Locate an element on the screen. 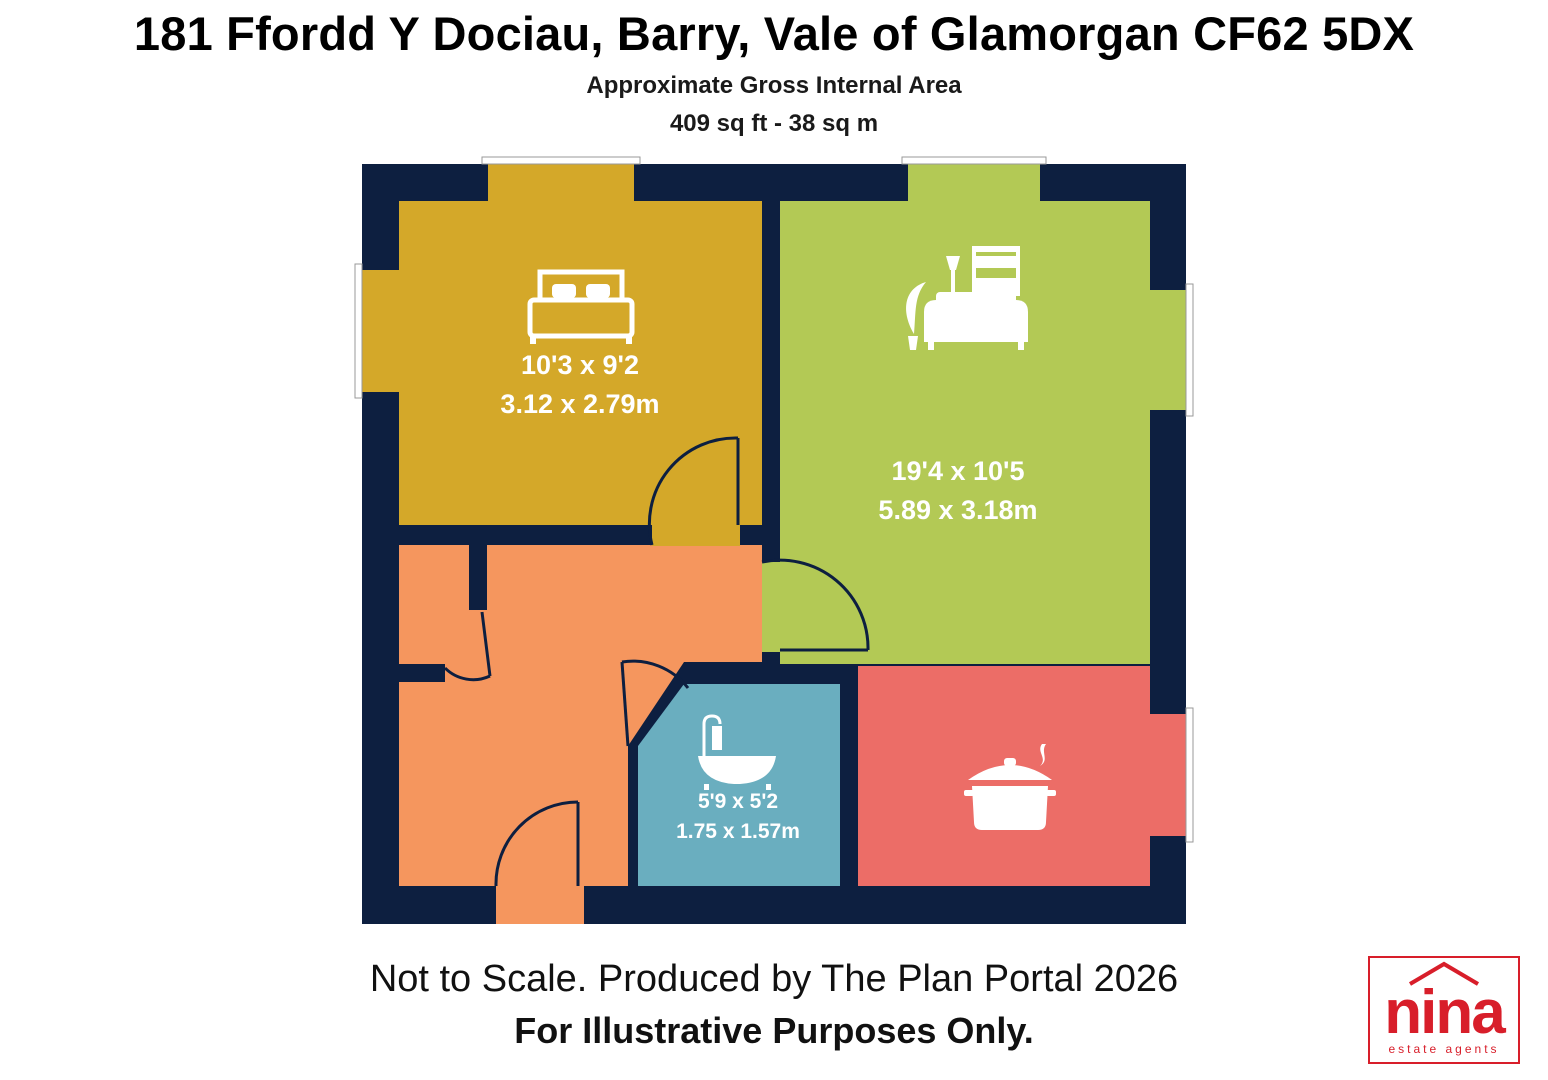 The height and width of the screenshot is (1080, 1548). living-doorway is located at coordinates (772, 607).